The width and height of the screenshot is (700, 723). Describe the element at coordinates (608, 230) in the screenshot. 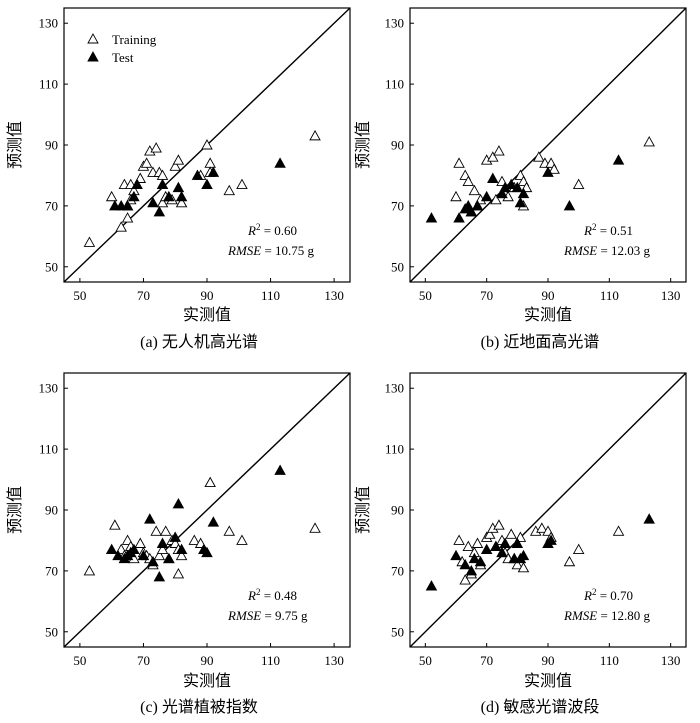

I see `r2-annotation: R2 = 0.51` at that location.